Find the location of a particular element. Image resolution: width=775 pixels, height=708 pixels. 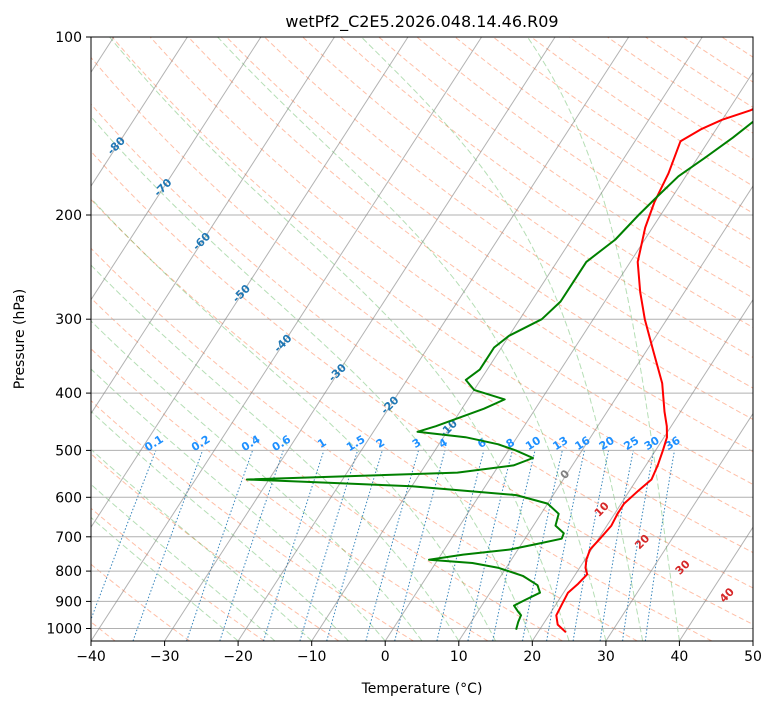

mixing-ratio-label: 0.1 is located at coordinates (153, 443).